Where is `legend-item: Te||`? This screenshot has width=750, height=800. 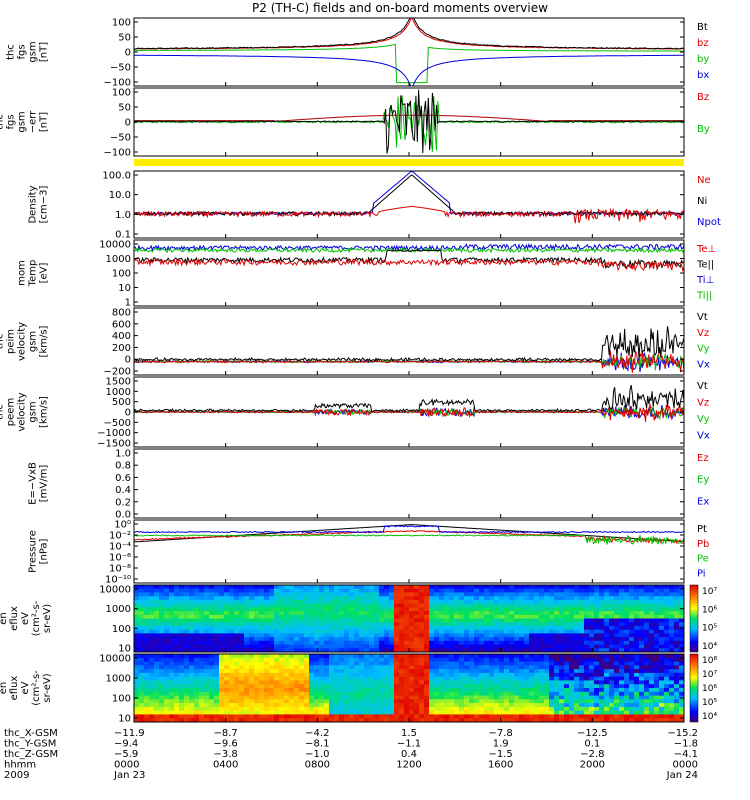
legend-item: Te|| is located at coordinates (705, 265).